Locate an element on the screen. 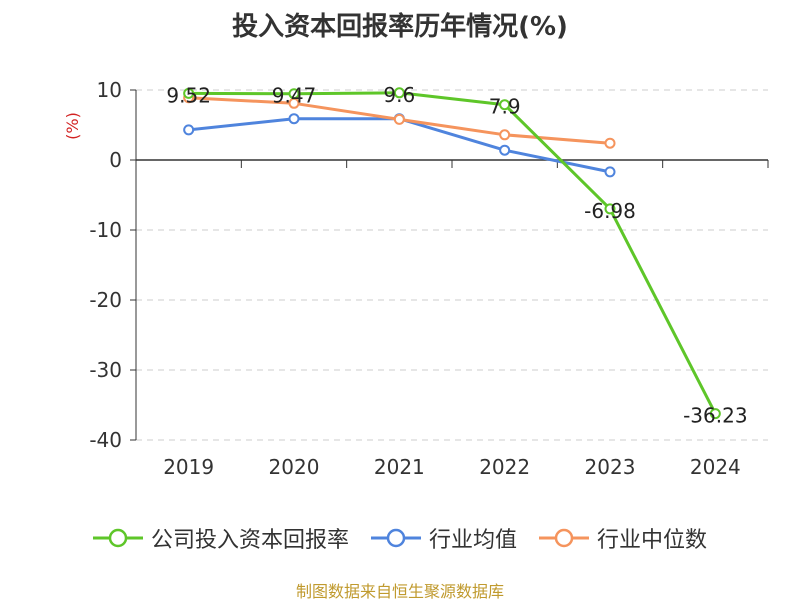  data-label: -6.98 is located at coordinates (610, 211).